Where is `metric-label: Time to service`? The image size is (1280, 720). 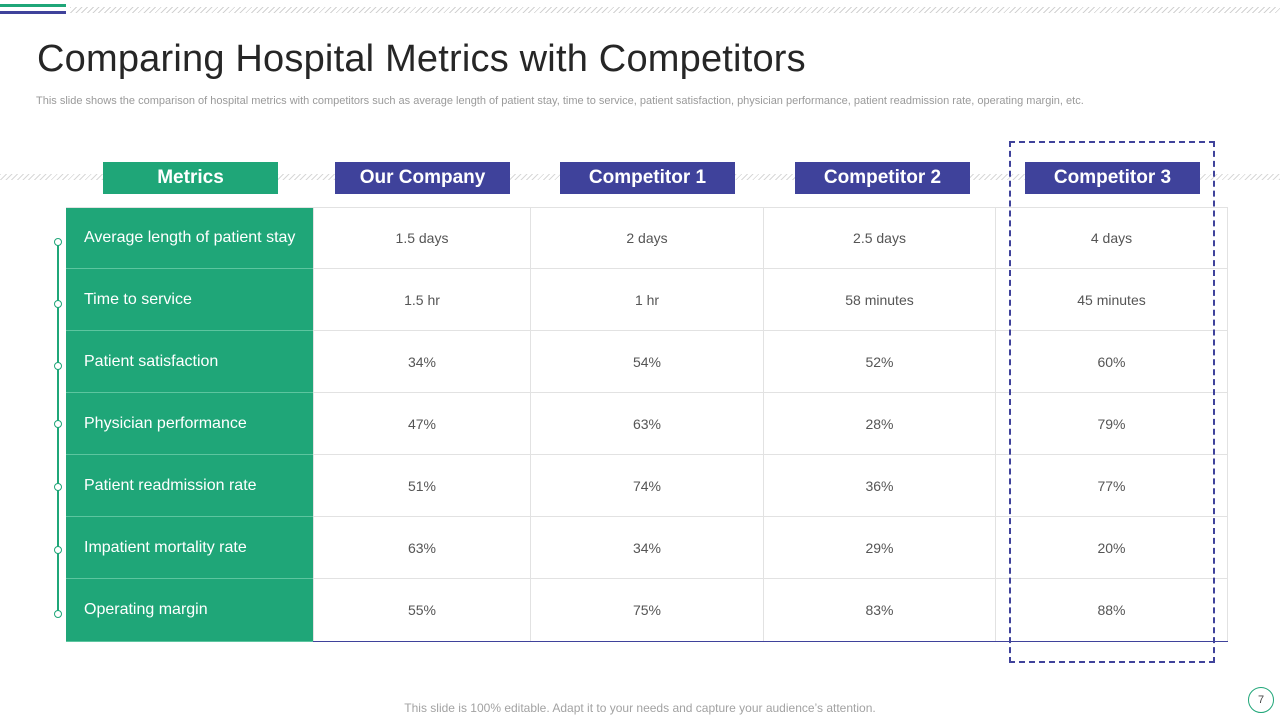 metric-label: Time to service is located at coordinates (189, 300).